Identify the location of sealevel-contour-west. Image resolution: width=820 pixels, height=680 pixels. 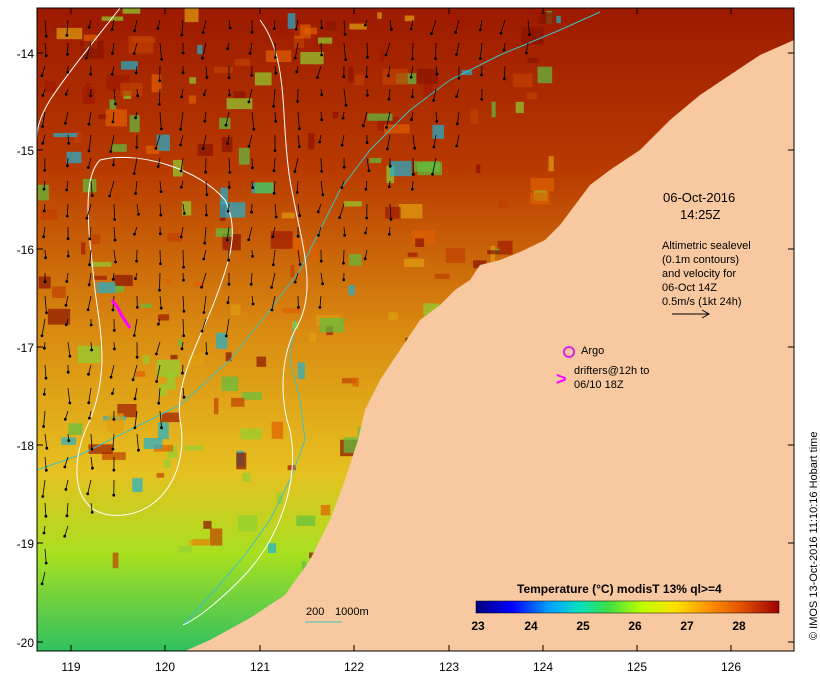
(79, 74).